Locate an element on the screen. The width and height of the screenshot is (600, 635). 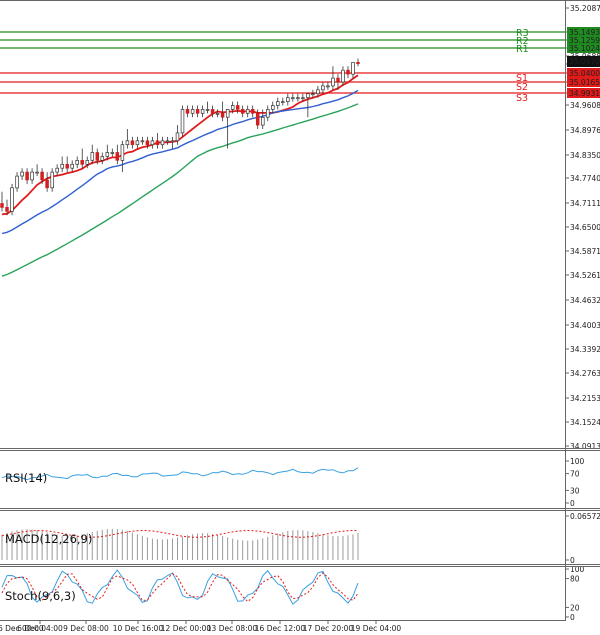
price-tick-label: 34.96085 is located at coordinates (585, 105).